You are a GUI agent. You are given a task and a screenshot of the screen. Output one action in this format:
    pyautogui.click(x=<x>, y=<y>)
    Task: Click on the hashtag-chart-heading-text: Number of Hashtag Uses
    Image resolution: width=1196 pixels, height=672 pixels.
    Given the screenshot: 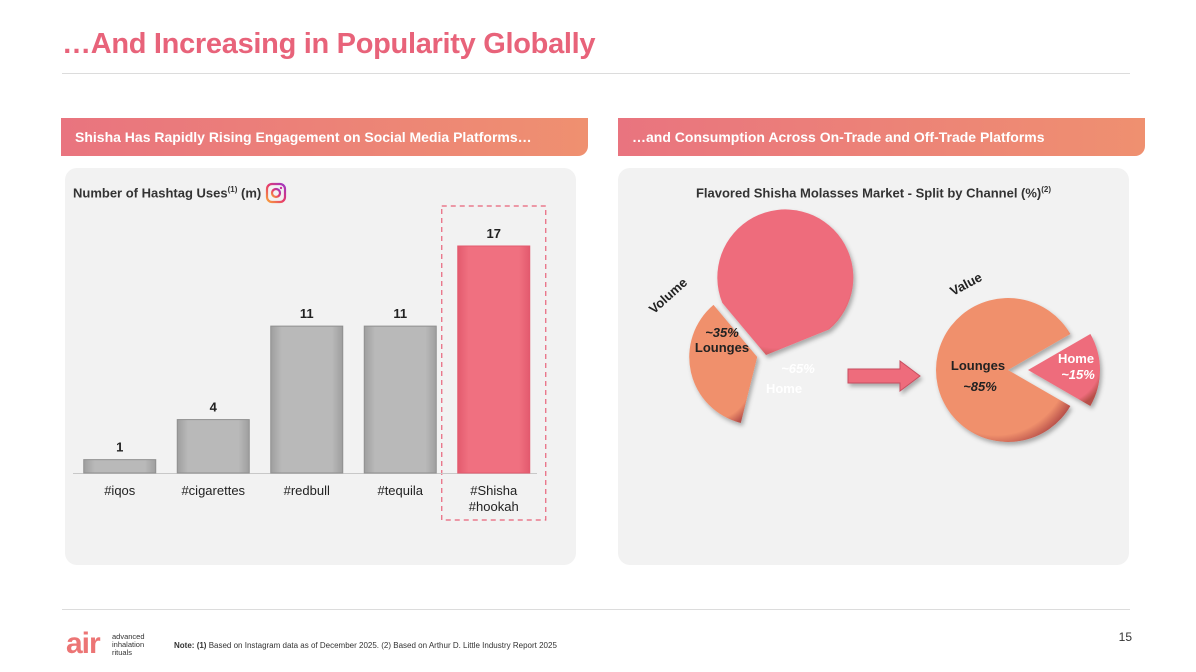 What is the action you would take?
    pyautogui.click(x=150, y=193)
    